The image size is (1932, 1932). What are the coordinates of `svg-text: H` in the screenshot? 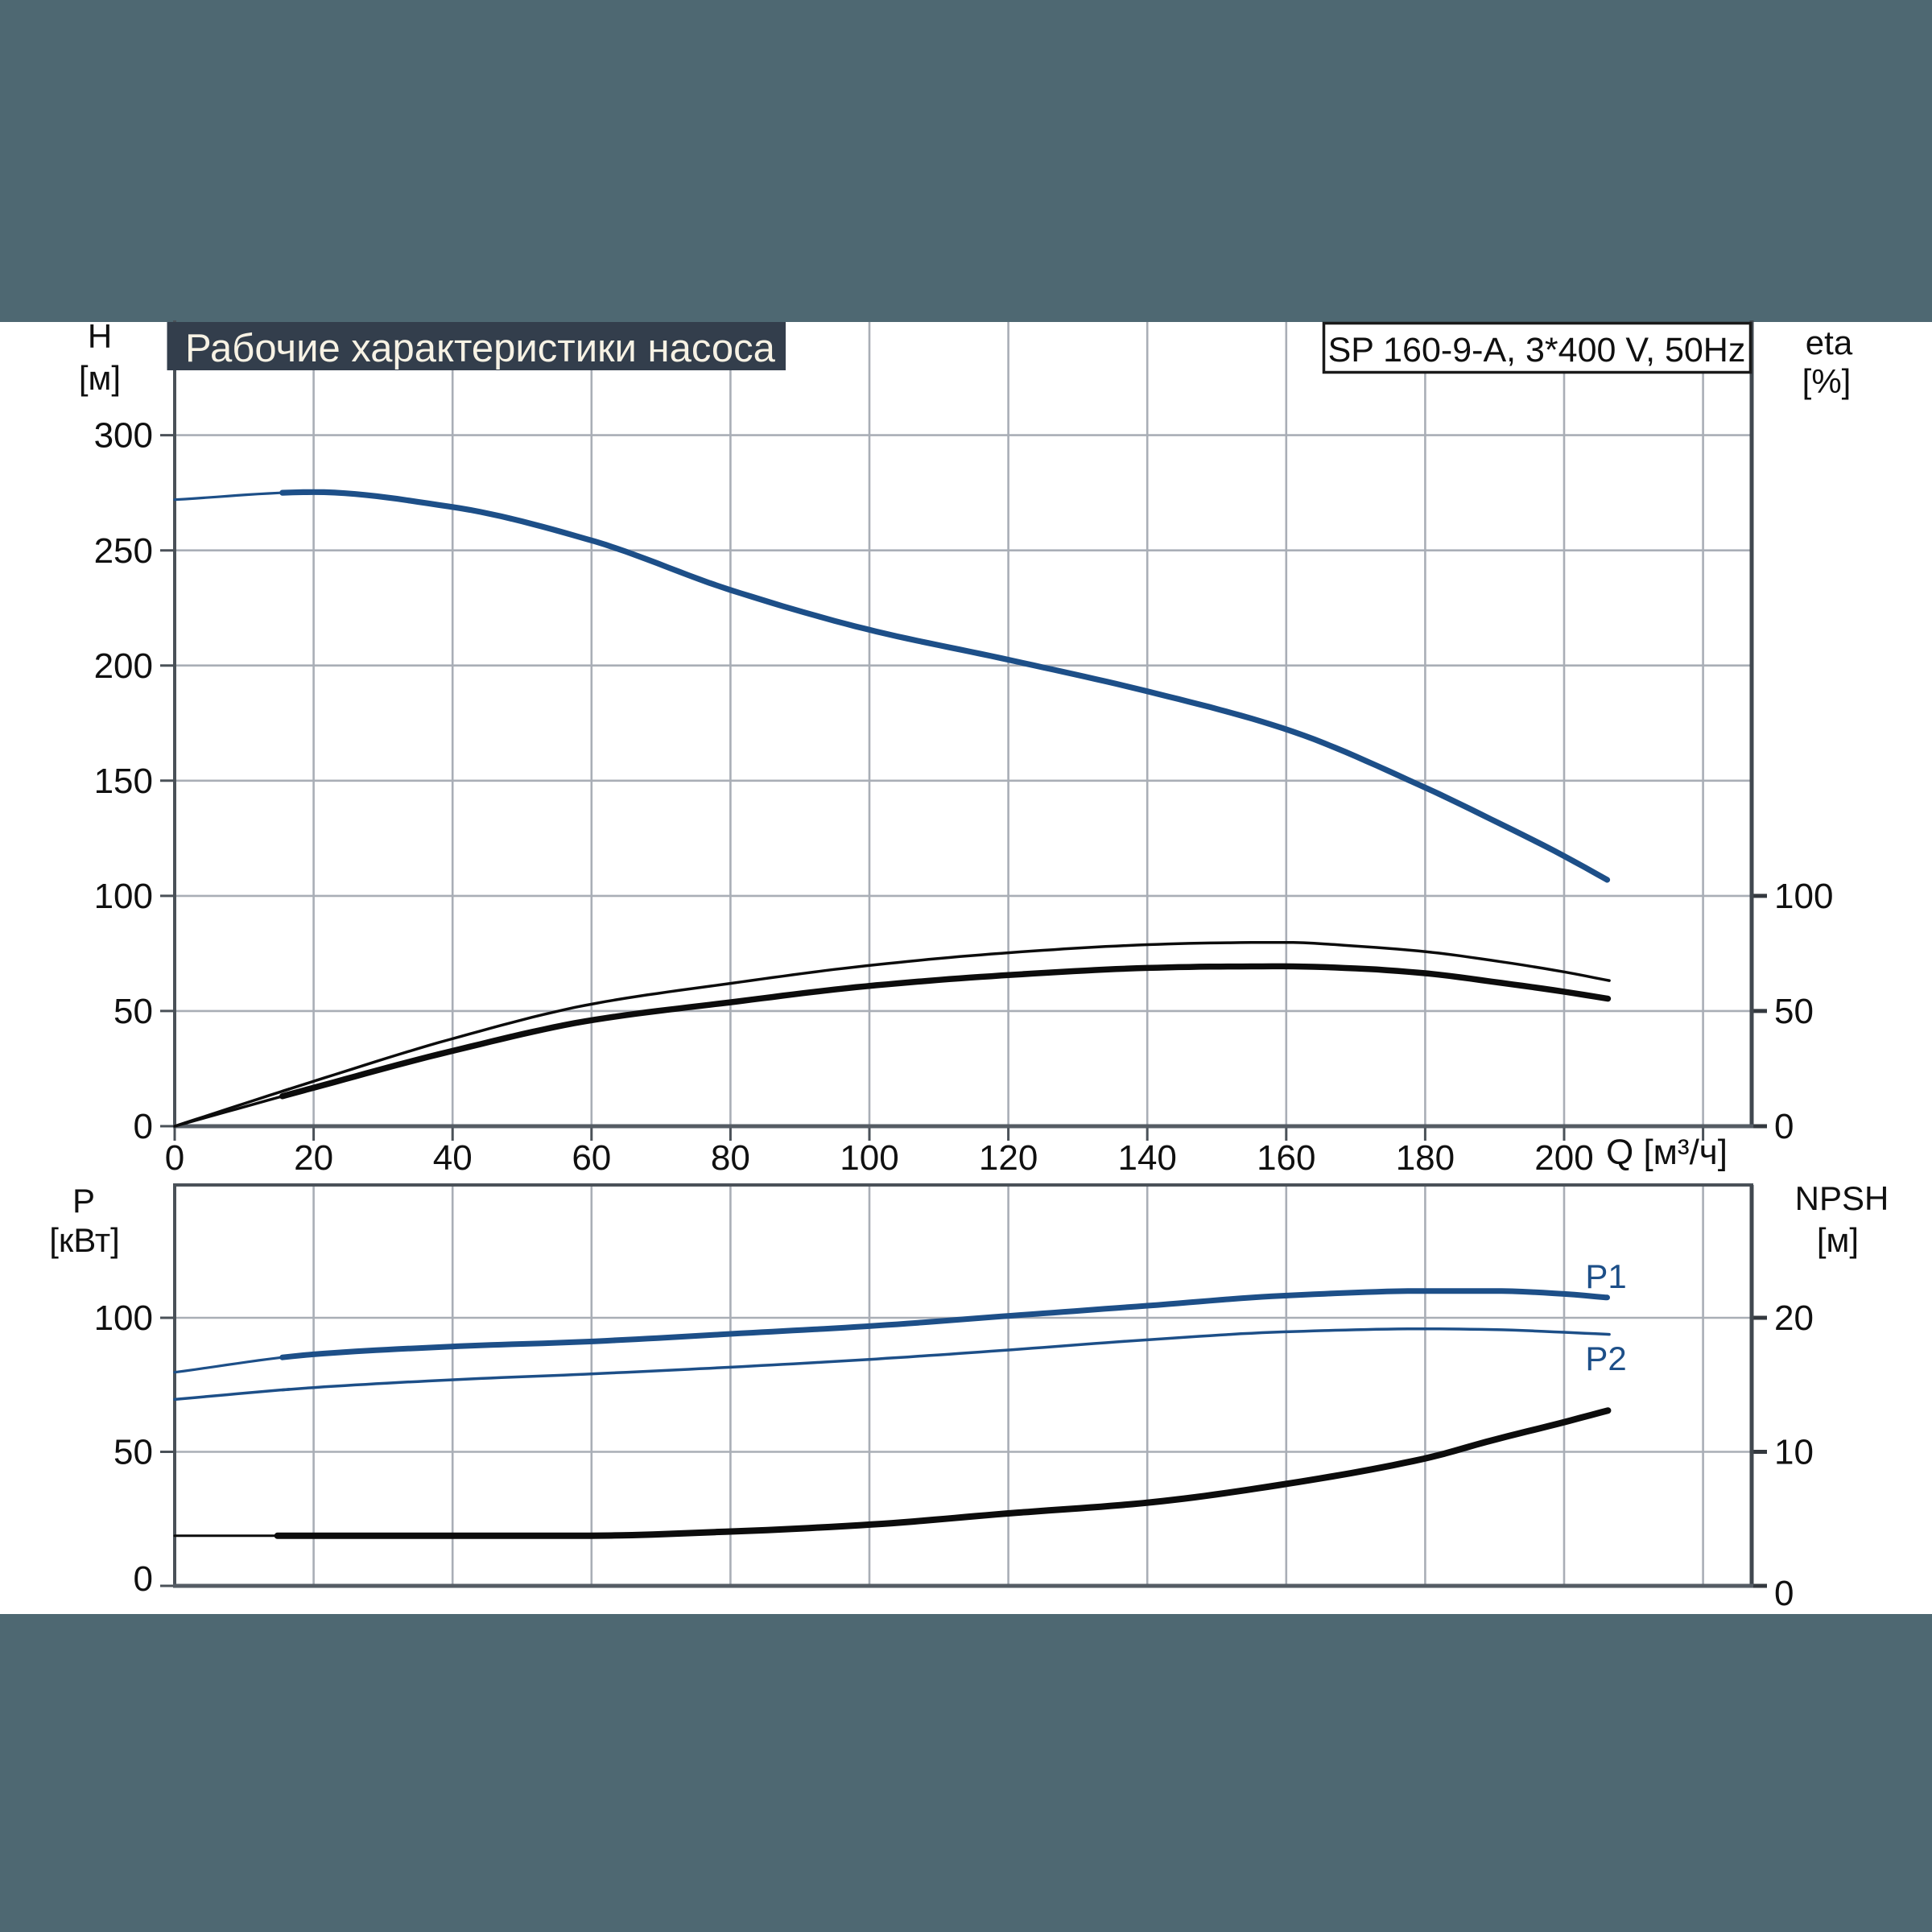 It's located at (100, 336).